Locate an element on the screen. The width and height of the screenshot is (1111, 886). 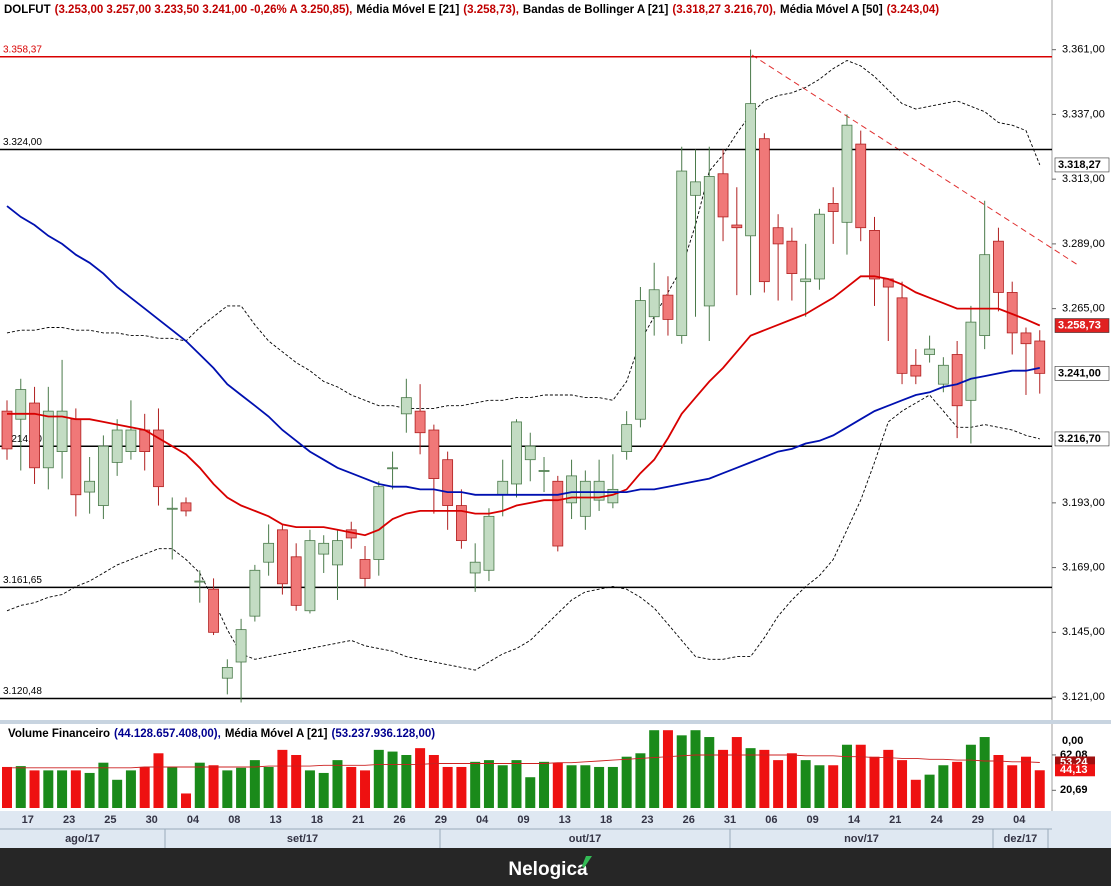
volume-badge-label: 44,13 is located at coordinates (1074, 770).